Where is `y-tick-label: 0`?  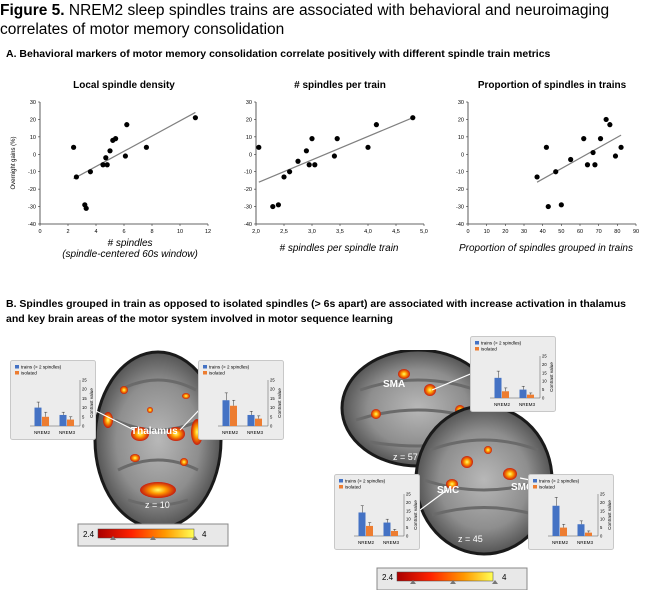 y-tick-label: 0 is located at coordinates (250, 155).